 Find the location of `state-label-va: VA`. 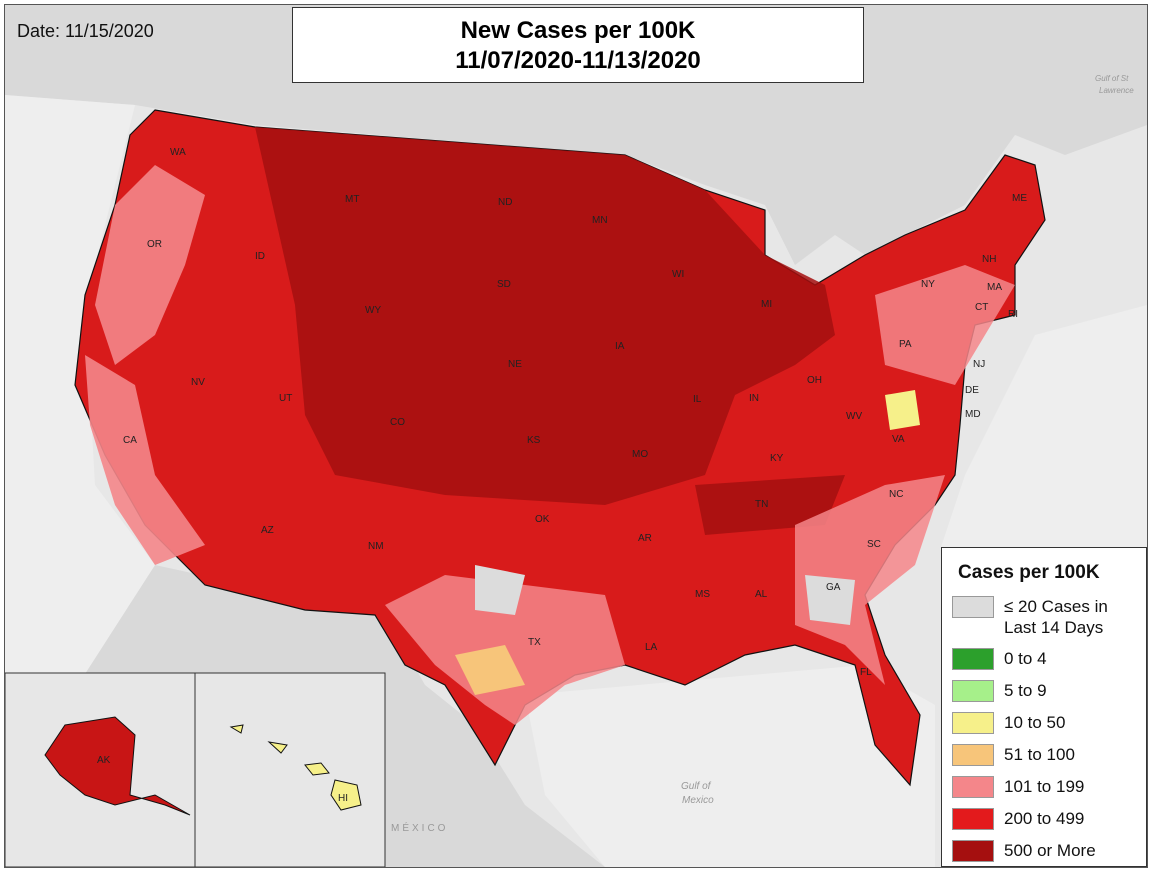

state-label-va: VA is located at coordinates (898, 439).